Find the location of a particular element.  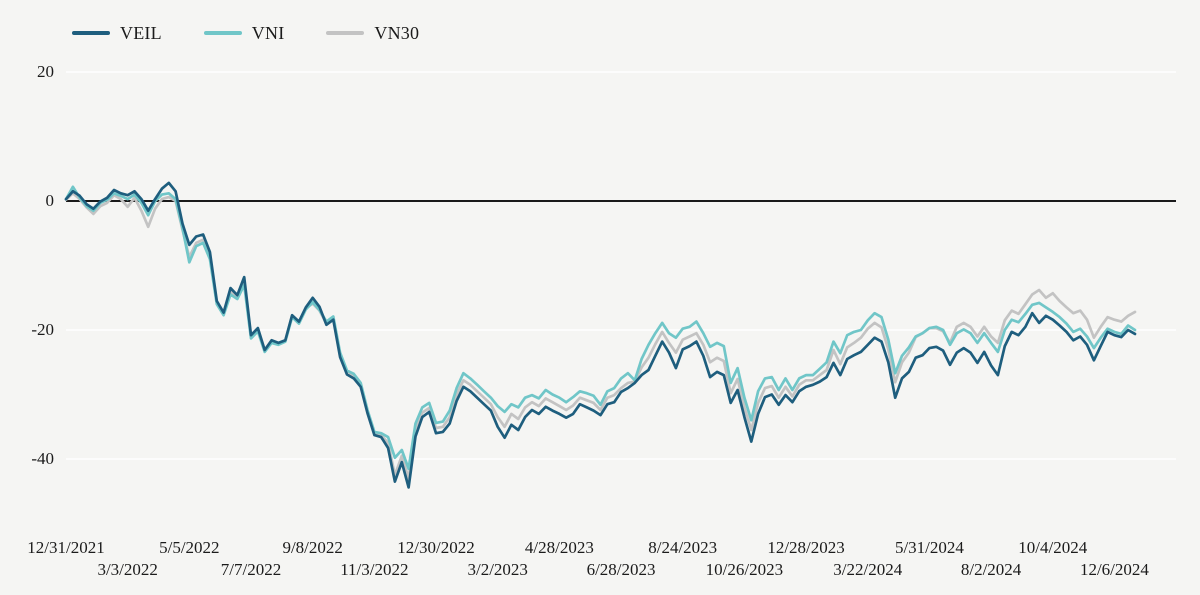

legend-item-vn30: VN30 is located at coordinates (372, 33).